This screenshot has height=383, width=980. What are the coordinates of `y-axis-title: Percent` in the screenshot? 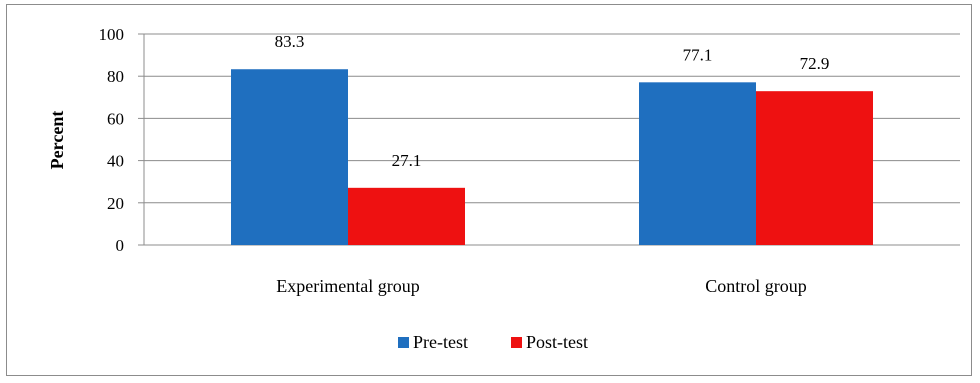 It's located at (57, 140).